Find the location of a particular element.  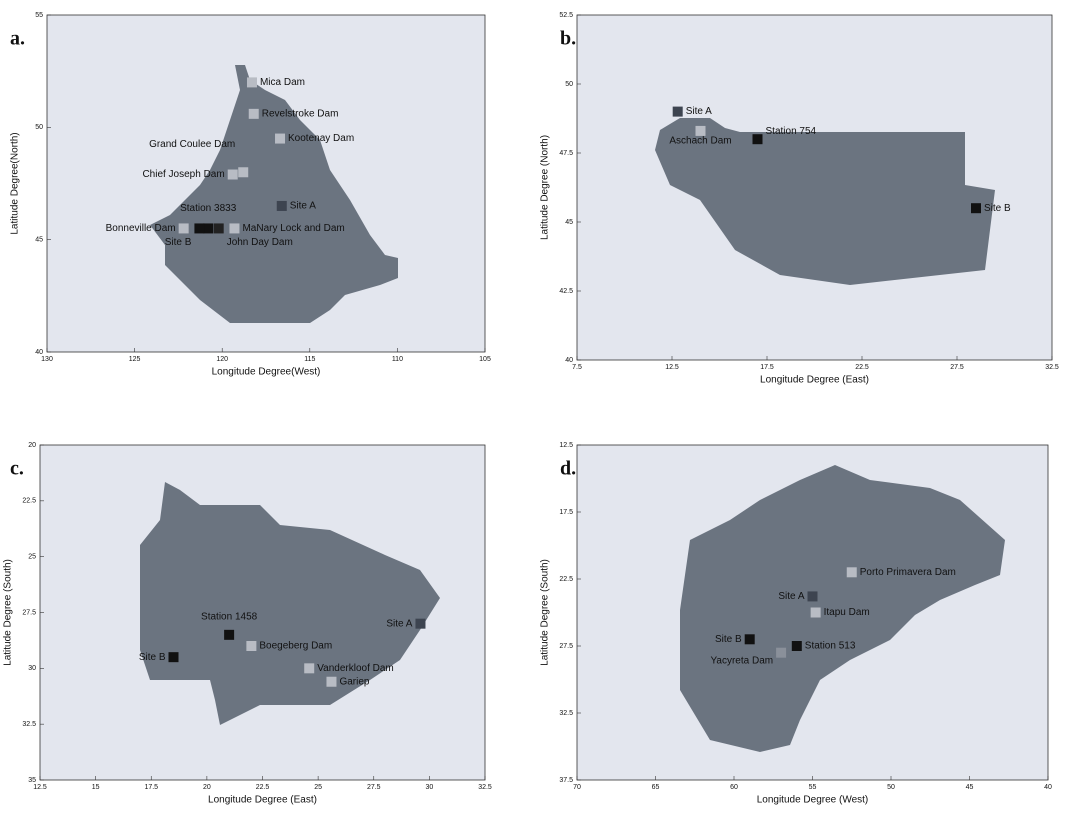

x-tick-label: 27.5 is located at coordinates (374, 787).